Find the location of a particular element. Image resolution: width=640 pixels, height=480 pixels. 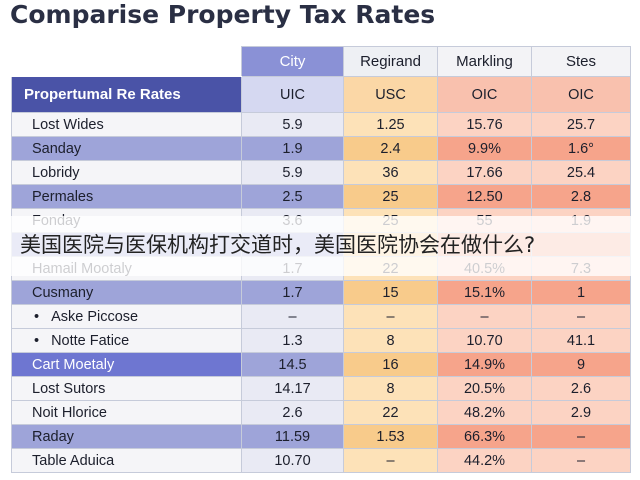

row-label: Cart Moetaly is located at coordinates (126, 364).